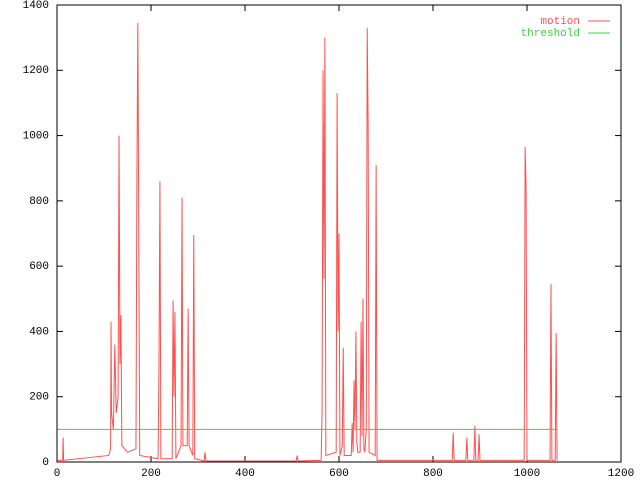  Describe the element at coordinates (36, 71) in the screenshot. I see `y-tick-label: 1200` at that location.